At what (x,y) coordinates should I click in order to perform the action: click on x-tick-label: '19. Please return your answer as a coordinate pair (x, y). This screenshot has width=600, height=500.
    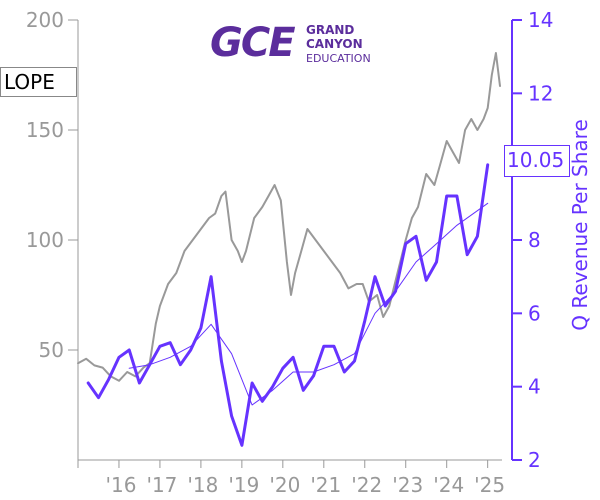
    Looking at the image, I should click on (243, 485).